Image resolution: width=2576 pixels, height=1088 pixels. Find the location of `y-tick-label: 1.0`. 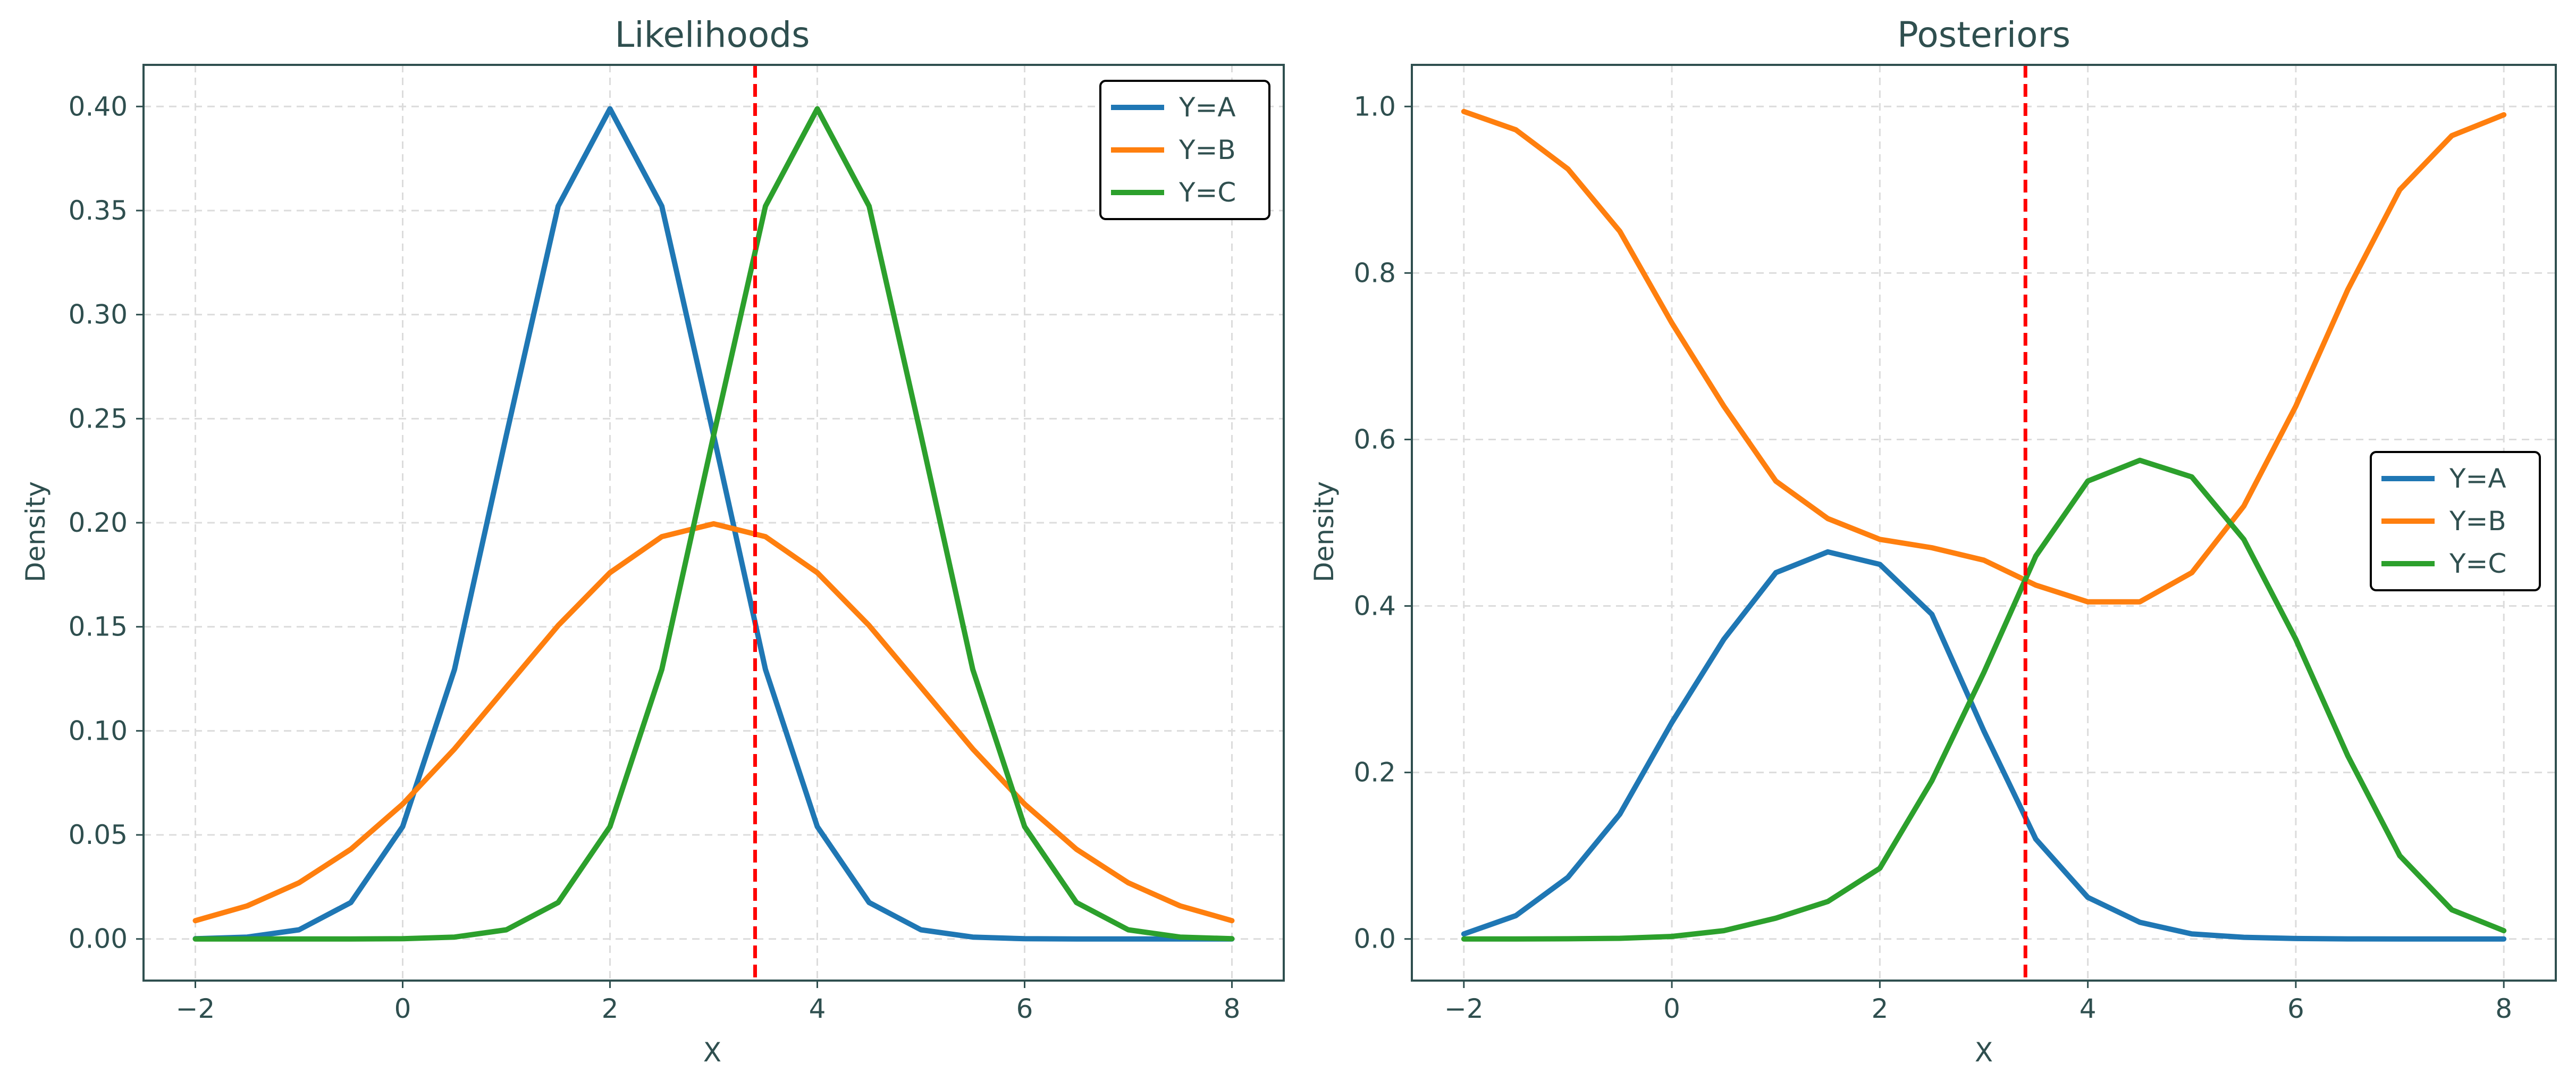

y-tick-label: 1.0 is located at coordinates (1374, 106).